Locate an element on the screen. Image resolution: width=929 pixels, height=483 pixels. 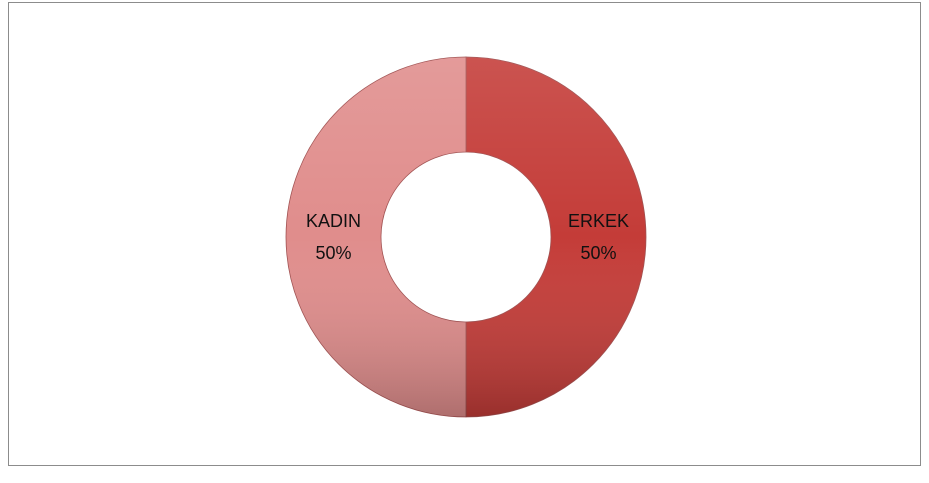
labels: ERKEK 50% KADIN 50% is located at coordinates (467, 237).